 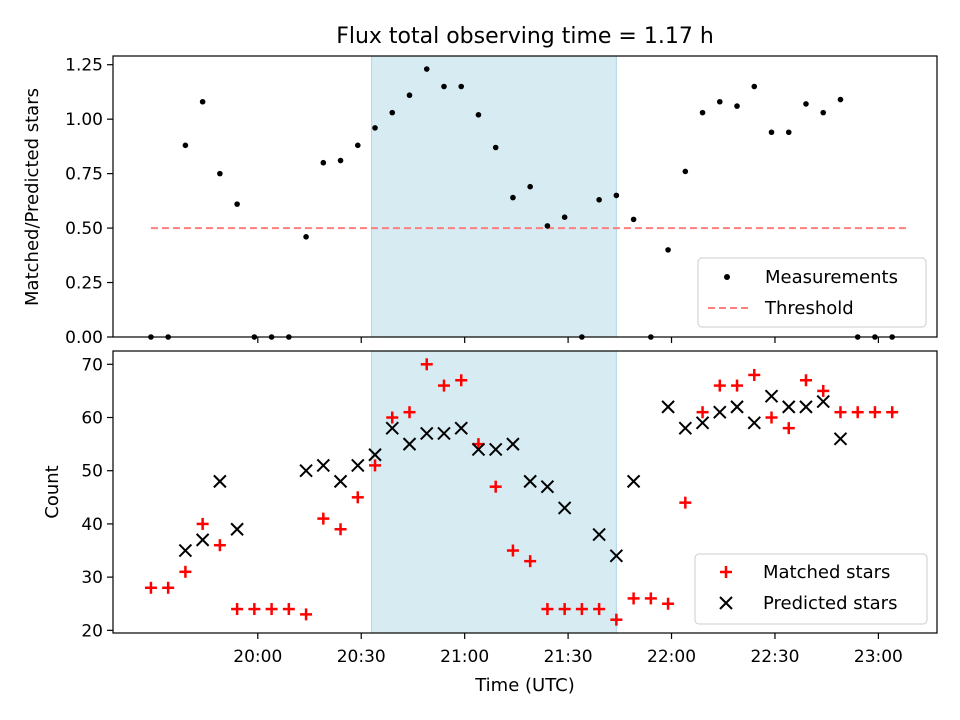 What do you see at coordinates (524, 685) in the screenshot?
I see `x-axis-label: Time (UTC)` at bounding box center [524, 685].